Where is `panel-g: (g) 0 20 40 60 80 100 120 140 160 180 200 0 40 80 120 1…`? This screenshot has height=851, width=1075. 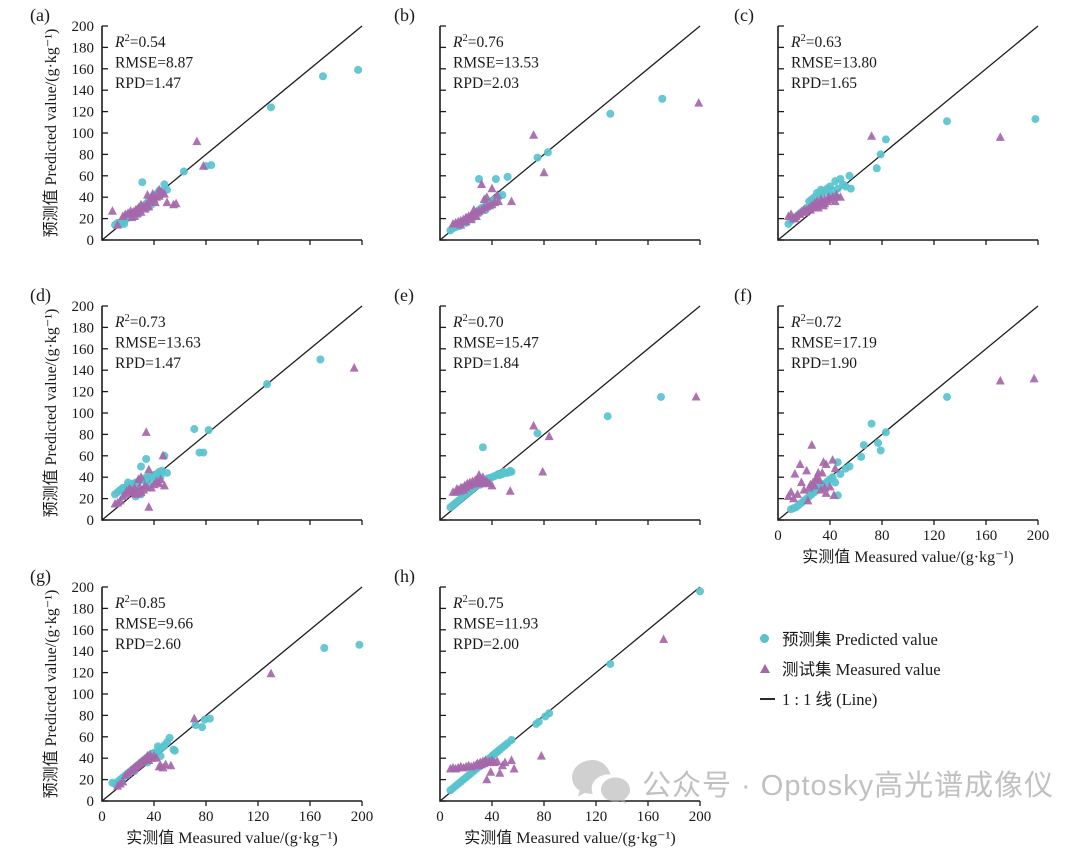
panel-g: (g) 0 20 40 60 80 100 120 140 160 180 200 0 40 80 120 1… is located at coordinates (186, 704).